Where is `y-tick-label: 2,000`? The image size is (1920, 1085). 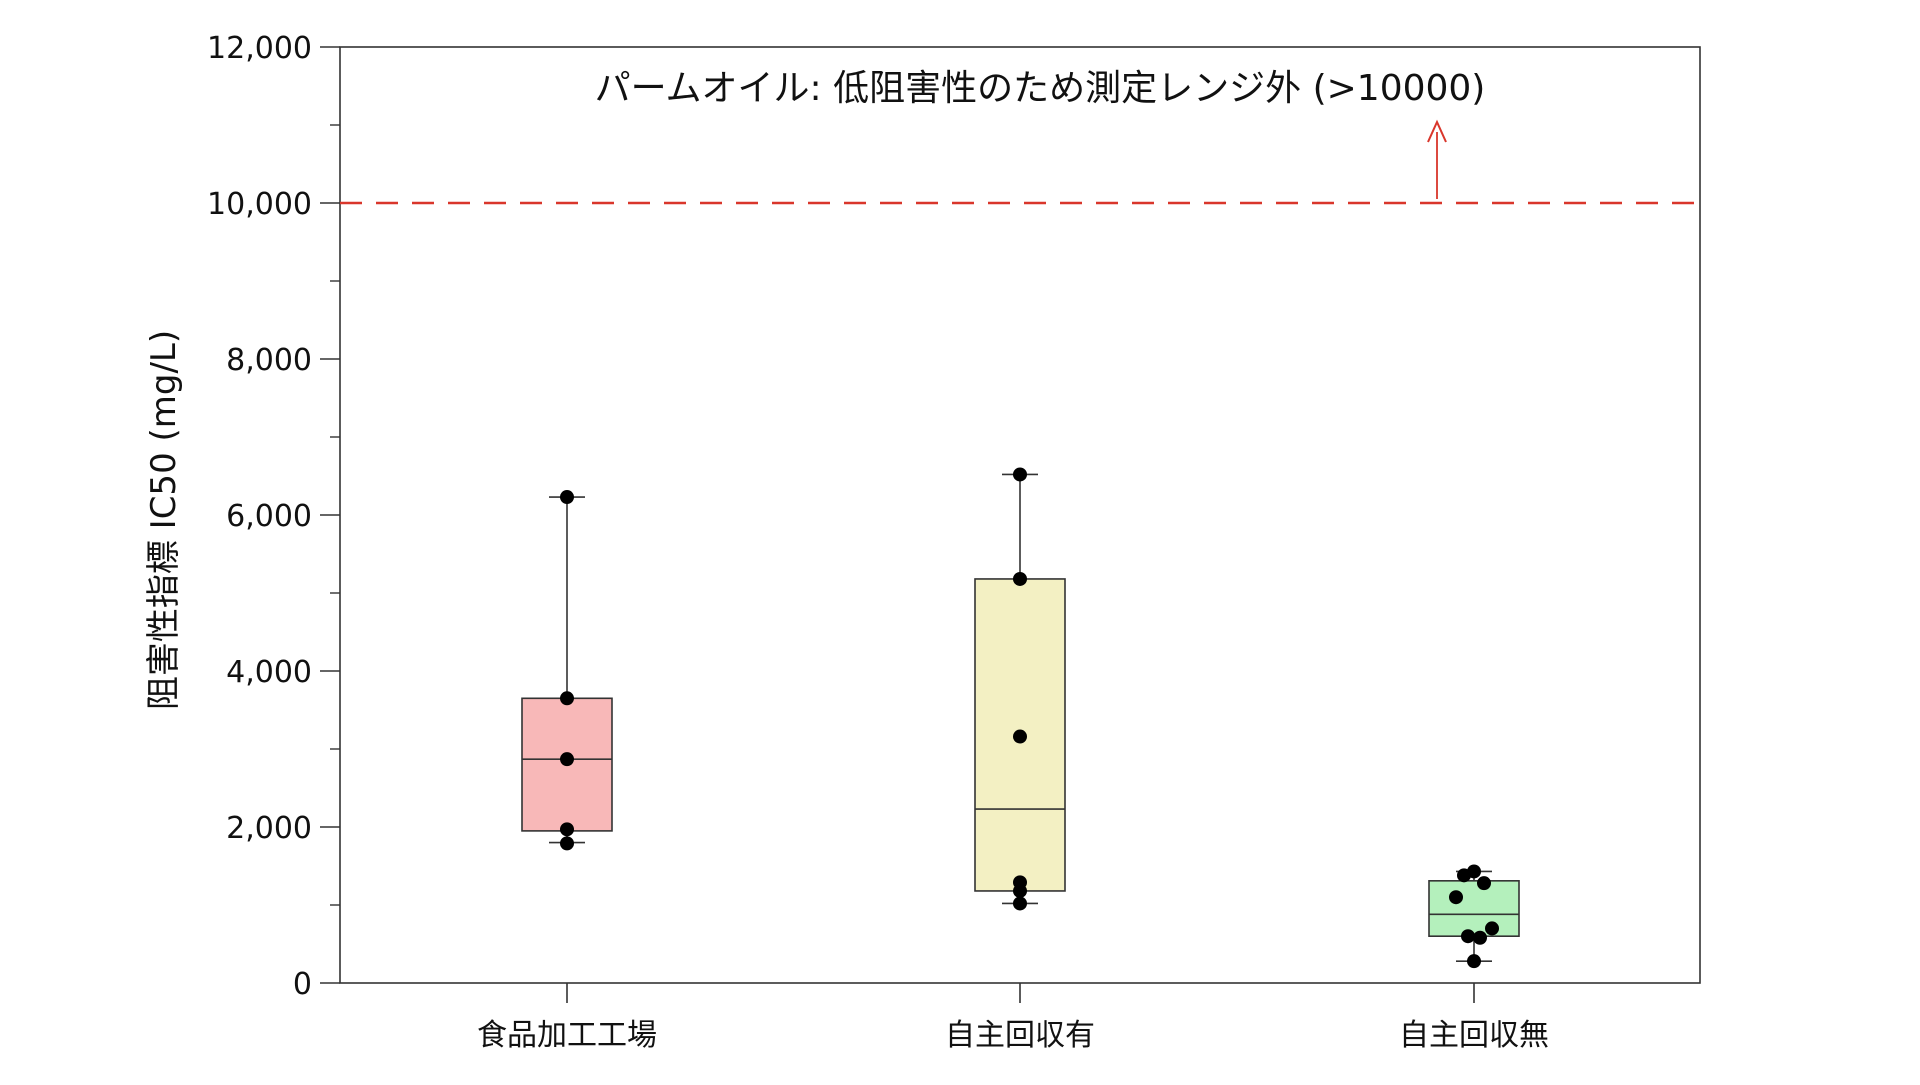
y-tick-label: 2,000 is located at coordinates (269, 828).